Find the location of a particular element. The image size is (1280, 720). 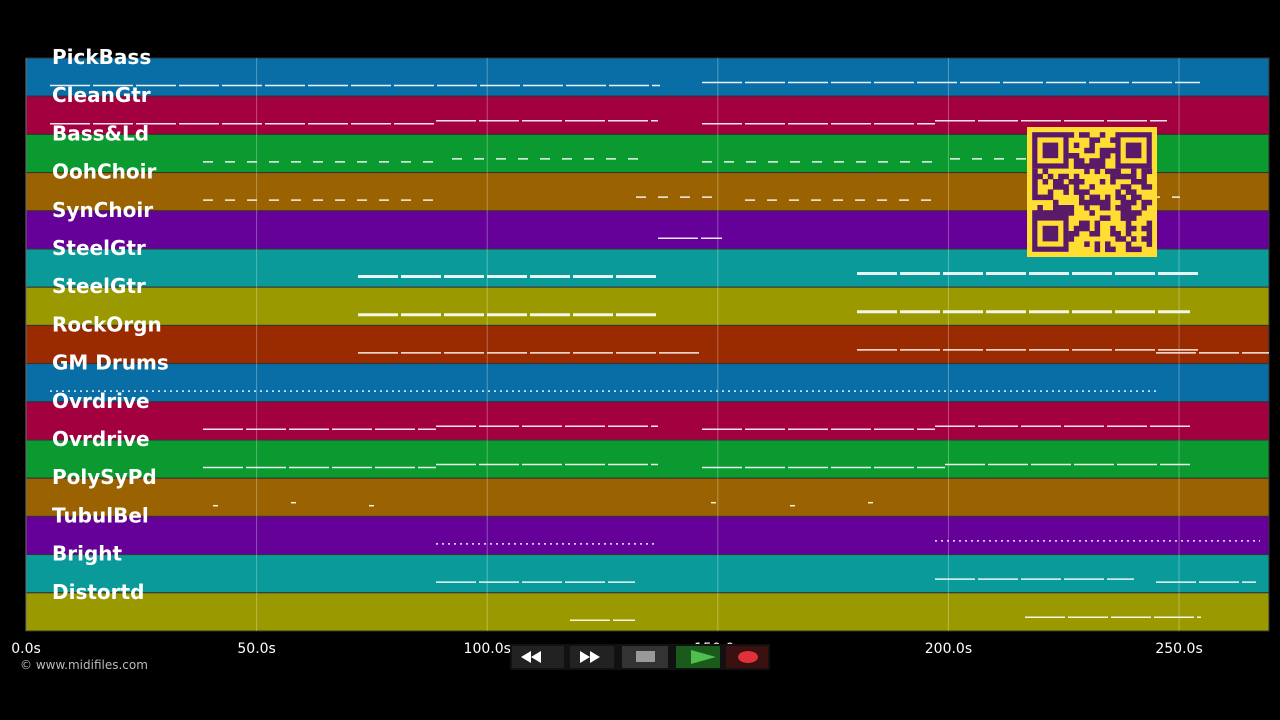

track-name: PolySyPd is located at coordinates (104, 477).